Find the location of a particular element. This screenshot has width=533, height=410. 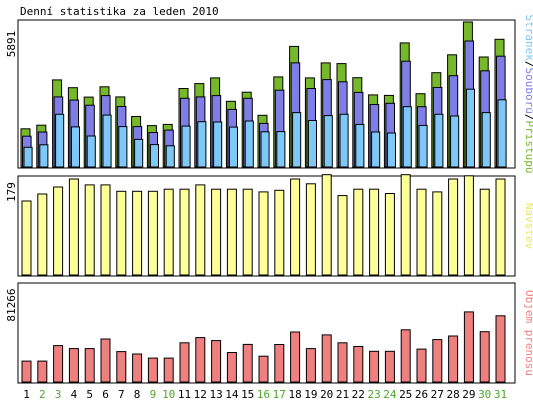

x-tick-label-29: 29 is located at coordinates (468, 394).